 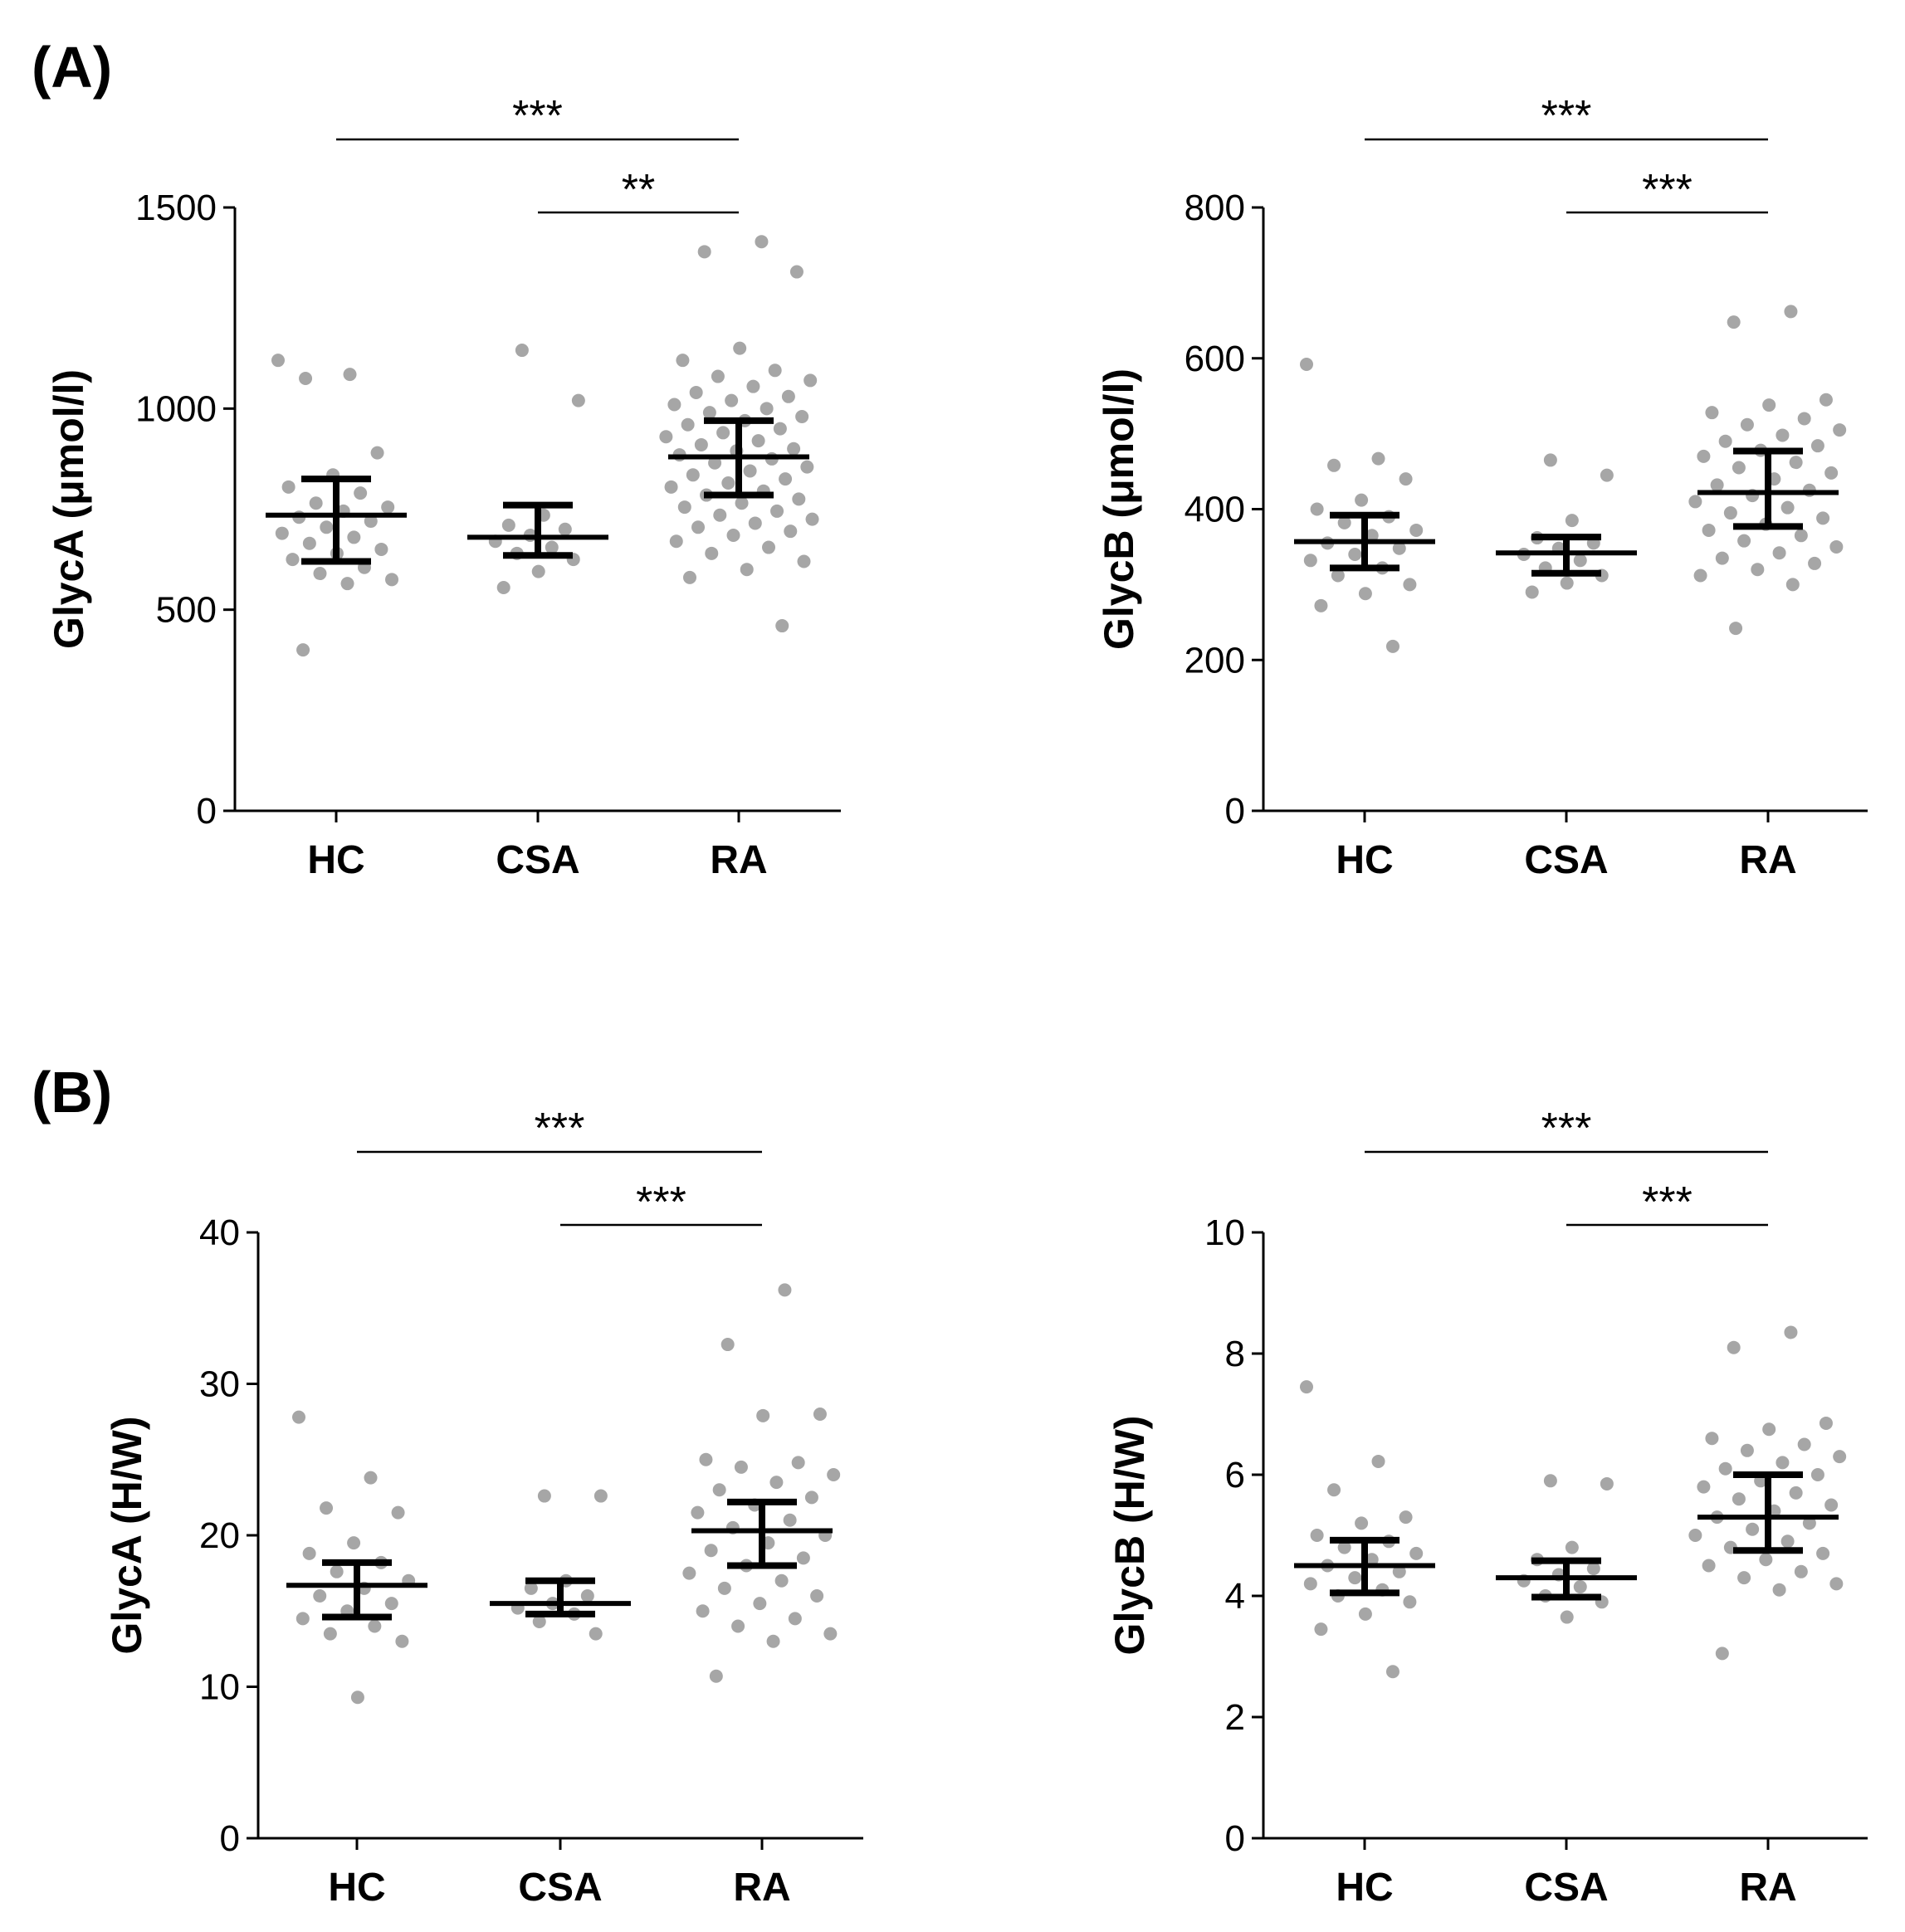 What do you see at coordinates (1235, 1475) in the screenshot?
I see `y-tick-label: 6` at bounding box center [1235, 1475].